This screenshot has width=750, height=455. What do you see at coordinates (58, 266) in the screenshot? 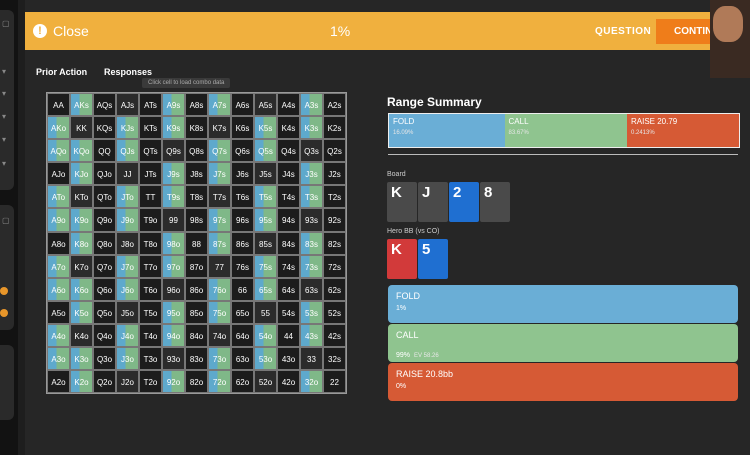
I see `hand-cell: A7o` at bounding box center [58, 266].